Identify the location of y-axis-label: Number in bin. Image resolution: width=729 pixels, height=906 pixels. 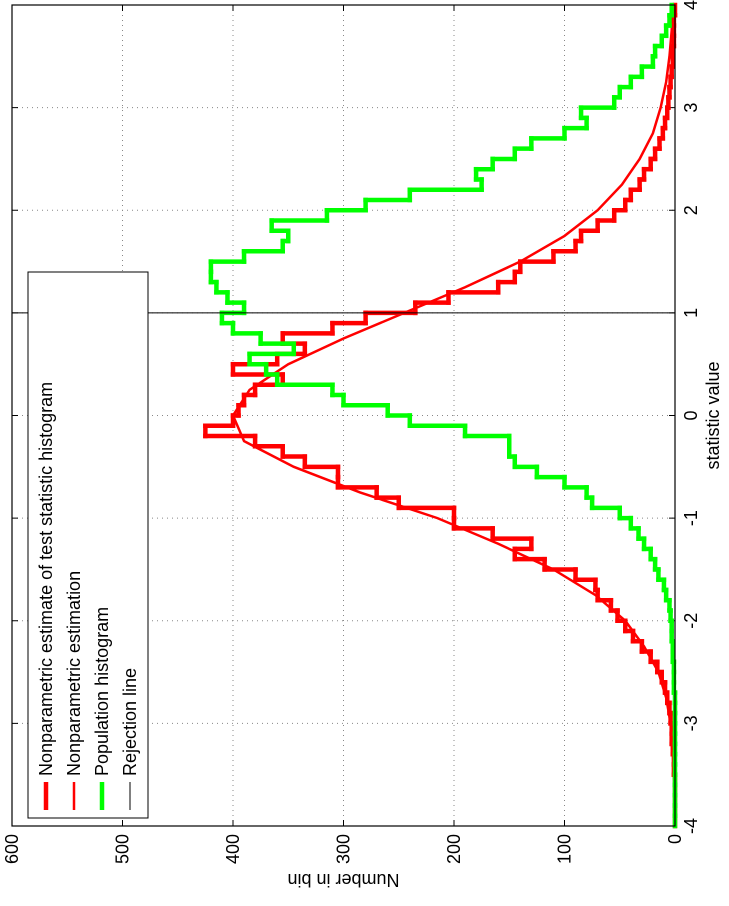
(343, 880).